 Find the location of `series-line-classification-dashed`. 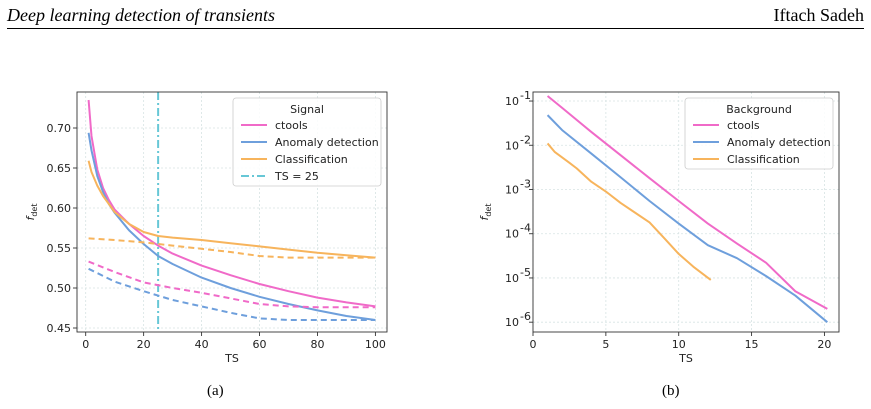

series-line-classification-dashed is located at coordinates (232, 248).